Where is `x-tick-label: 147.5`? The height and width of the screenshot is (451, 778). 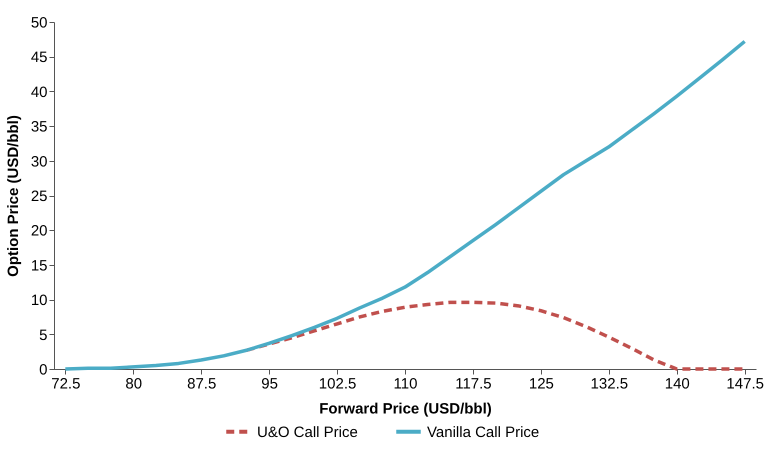
x-tick-label: 147.5 is located at coordinates (745, 384).